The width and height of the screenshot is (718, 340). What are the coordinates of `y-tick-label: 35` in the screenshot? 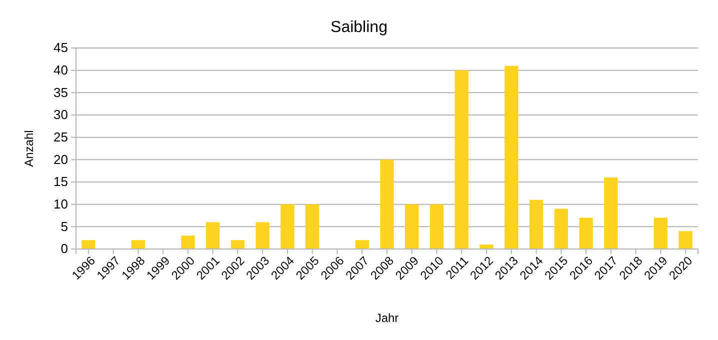 It's located at (61, 92).